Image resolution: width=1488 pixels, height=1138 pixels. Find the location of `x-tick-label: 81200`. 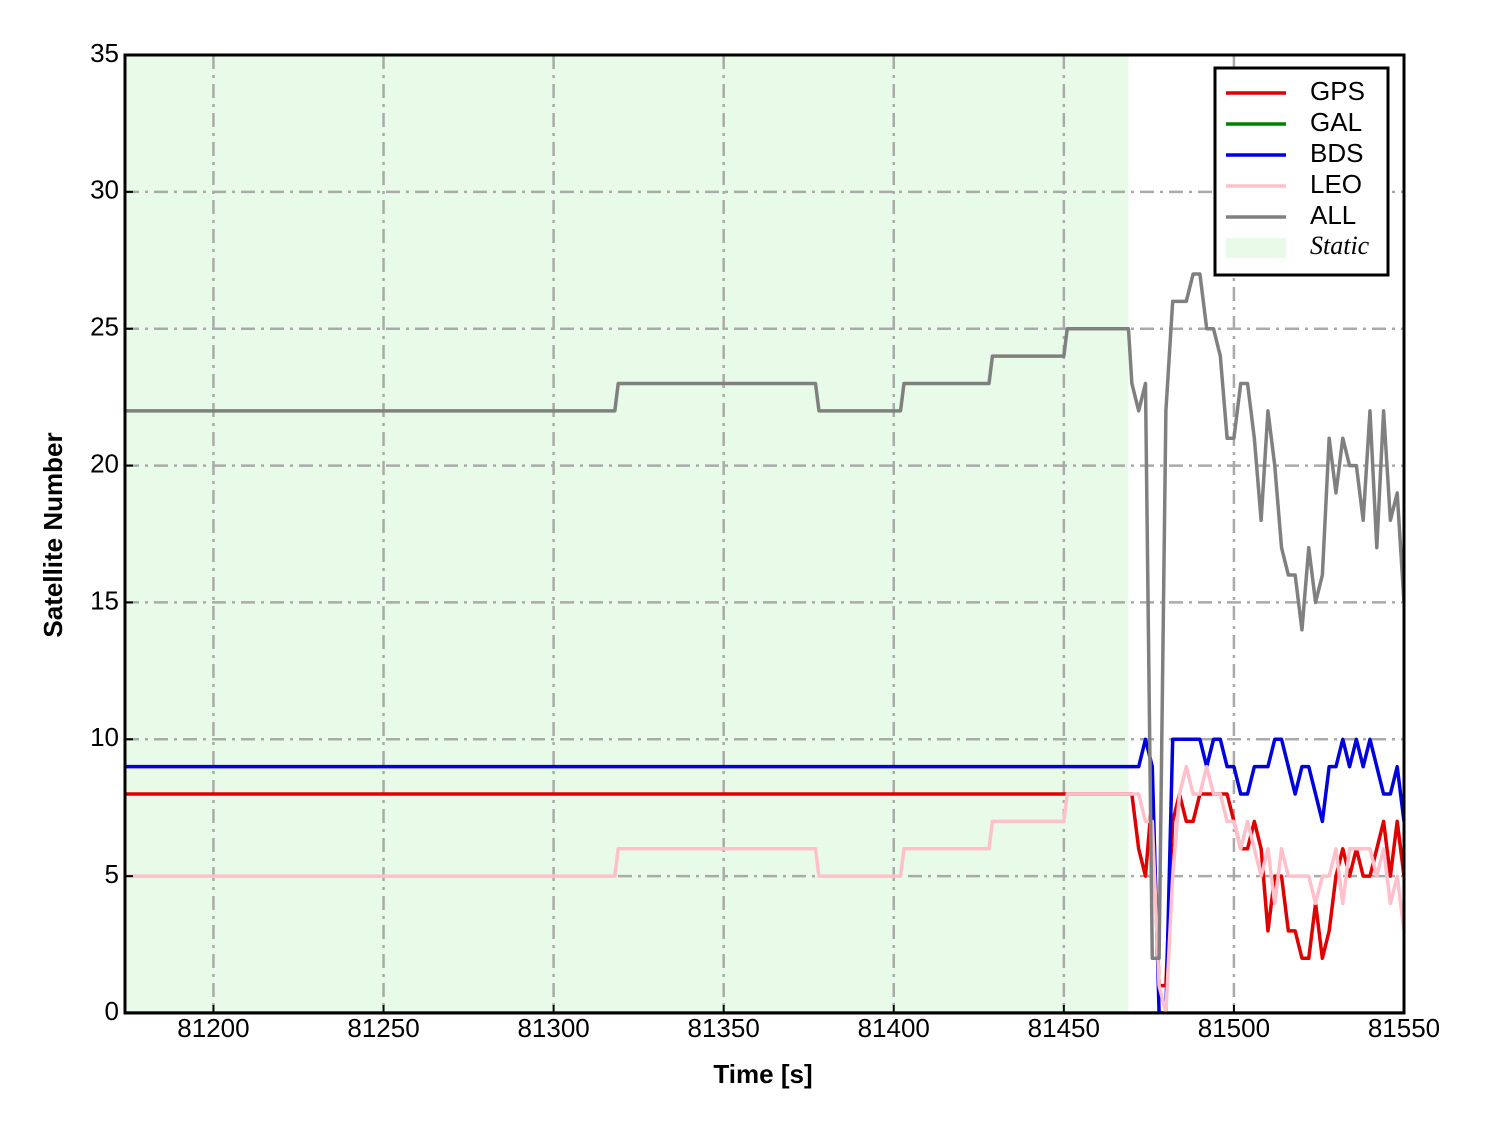

x-tick-label: 81200 is located at coordinates (213, 1028).